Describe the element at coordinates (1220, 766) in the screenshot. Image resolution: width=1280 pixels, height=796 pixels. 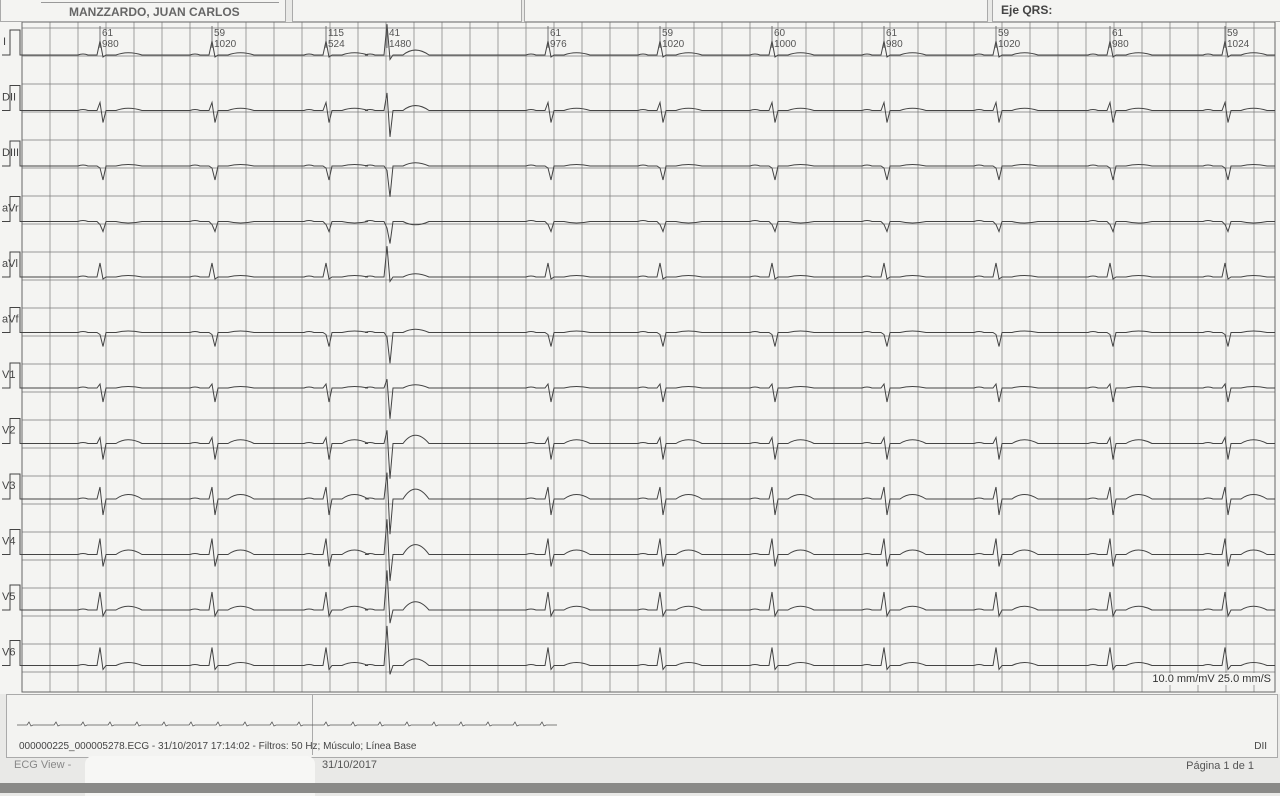
I see `page-indicator: Página 1 de 1` at that location.